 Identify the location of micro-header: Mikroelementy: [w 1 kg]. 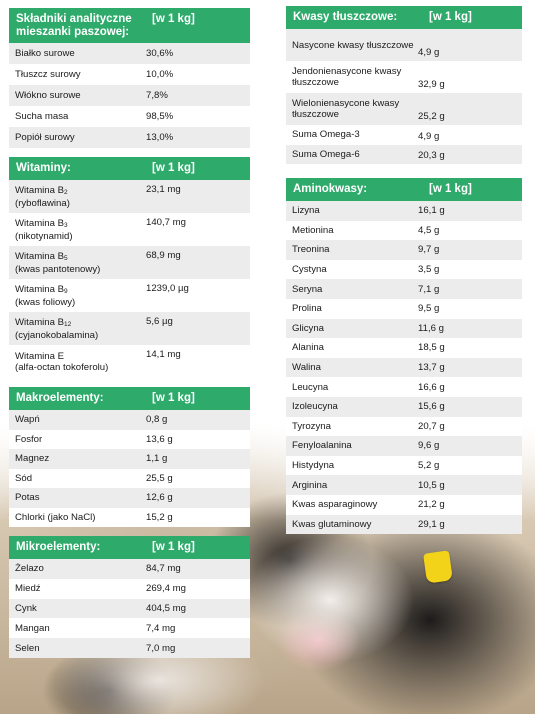
(129, 547).